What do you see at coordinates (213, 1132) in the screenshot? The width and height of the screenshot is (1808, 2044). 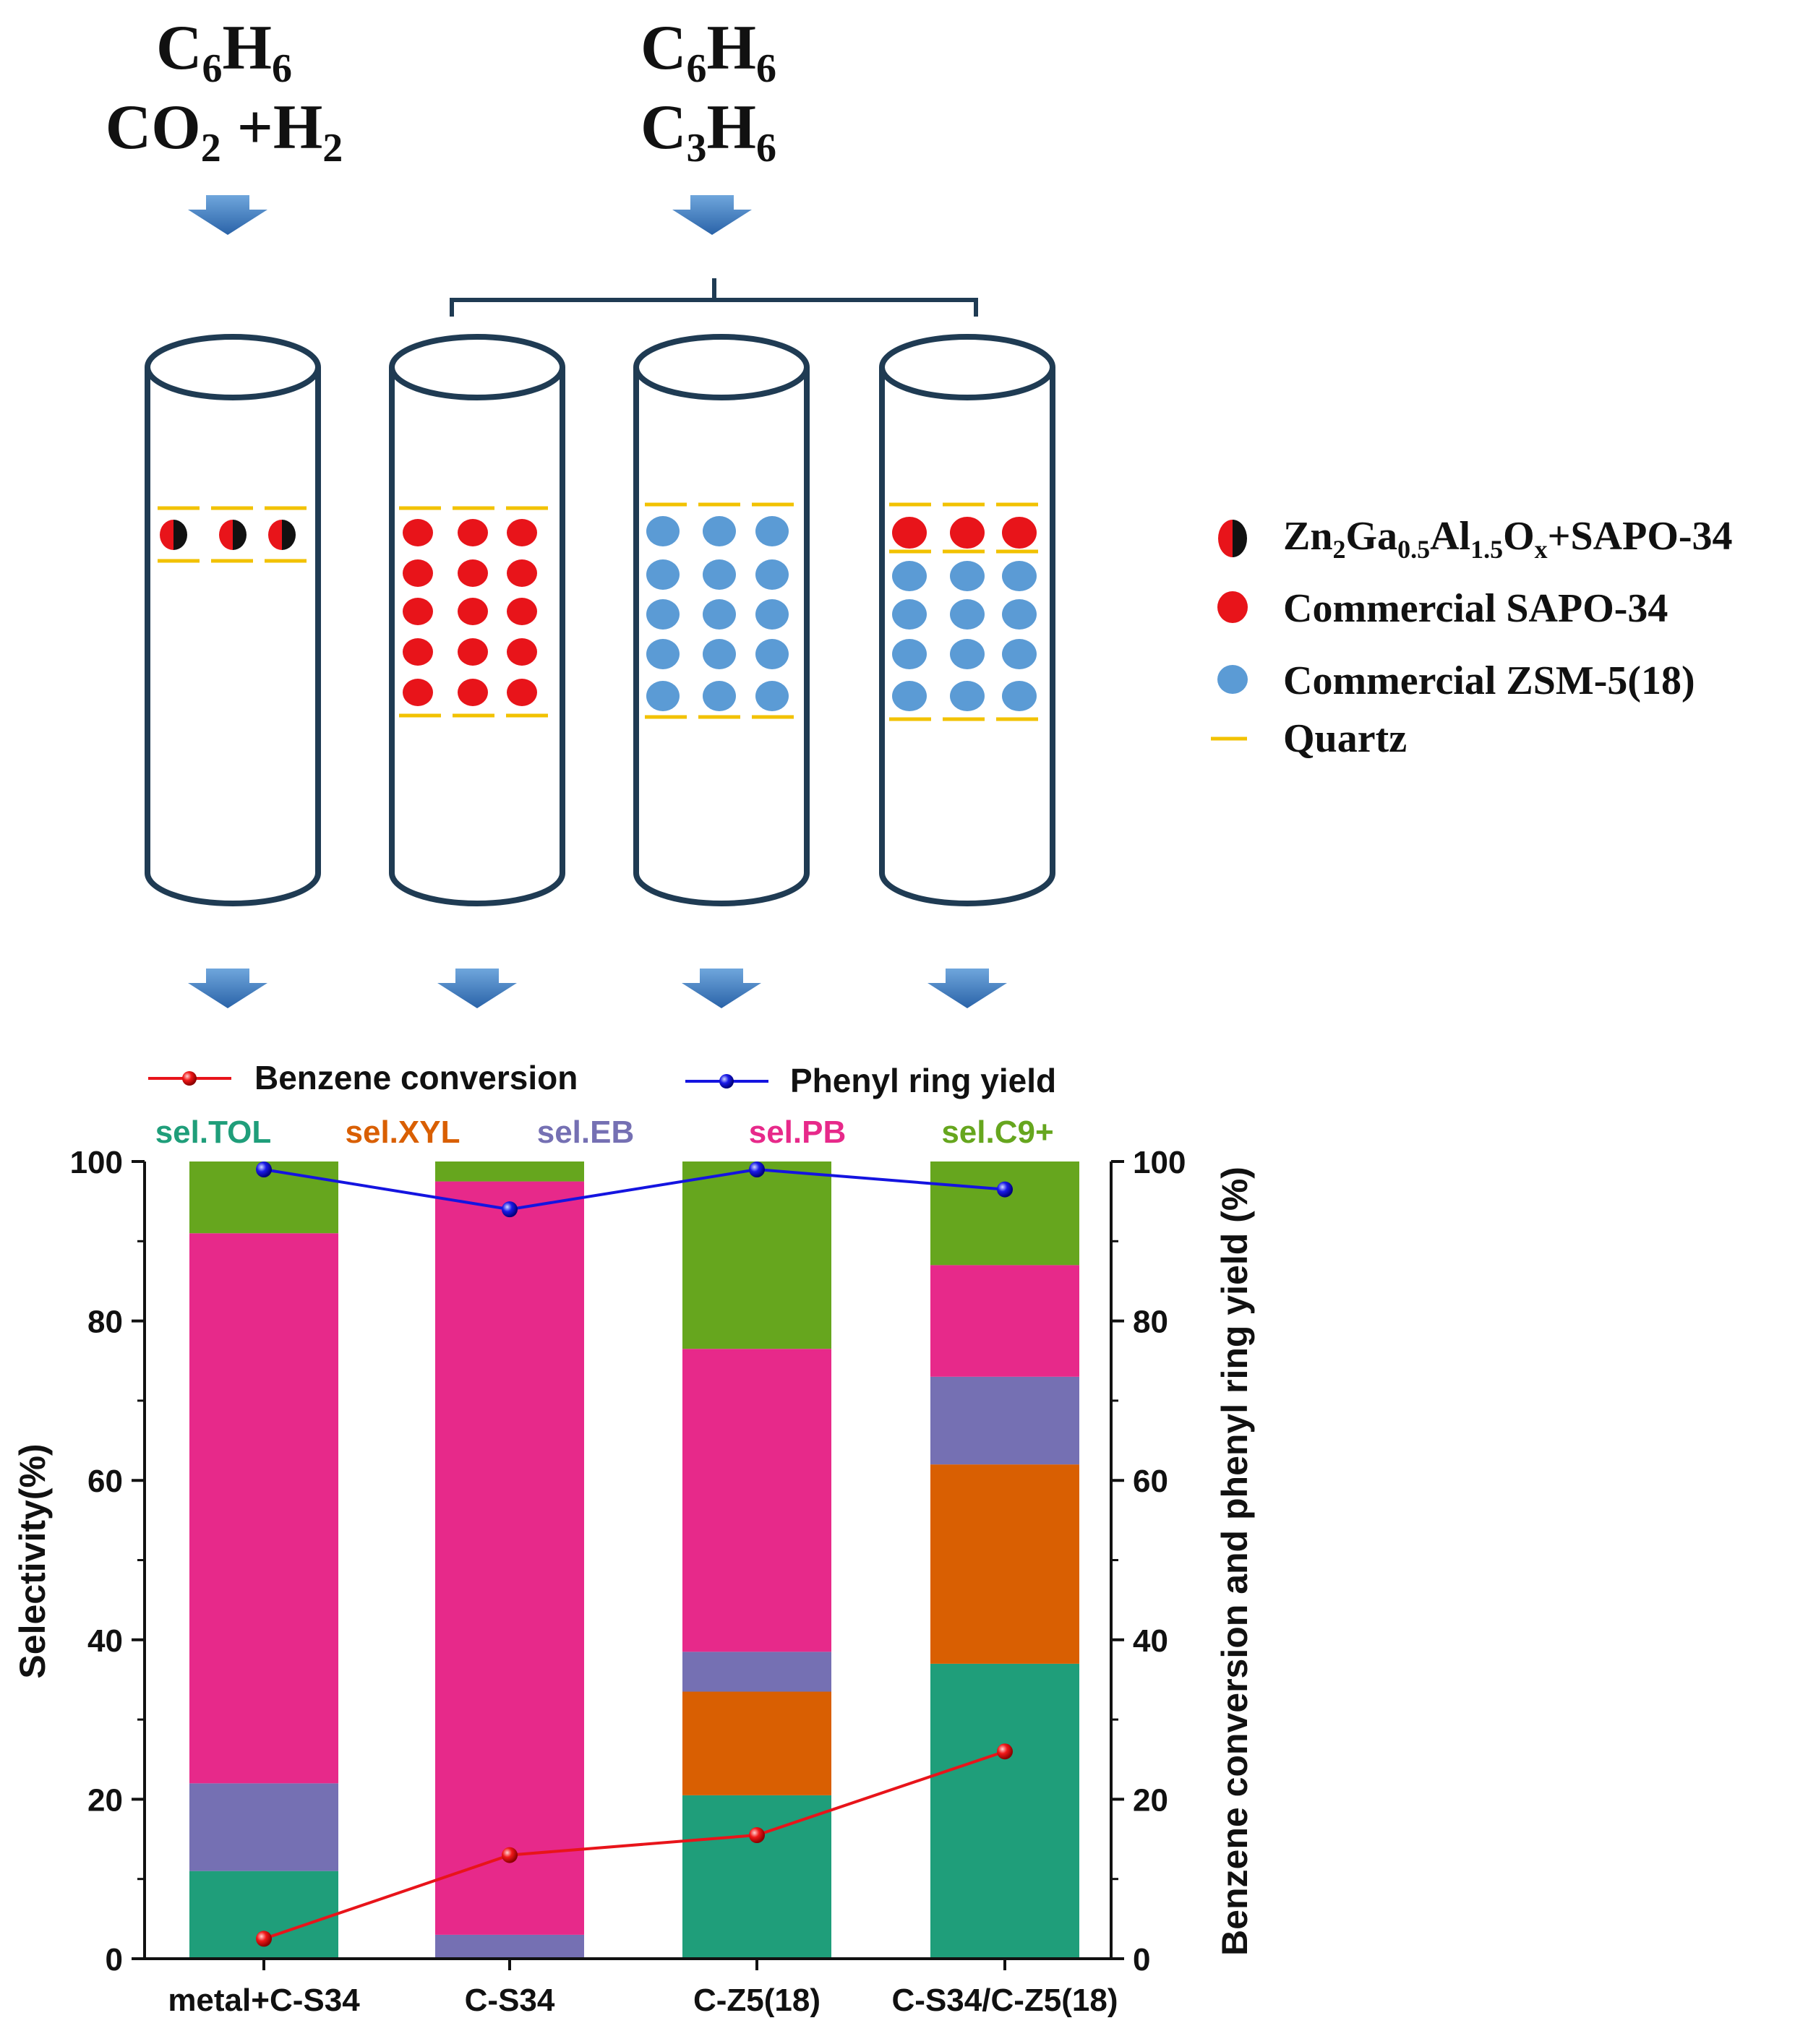 I see `series-label-tol: sel.TOL` at bounding box center [213, 1132].